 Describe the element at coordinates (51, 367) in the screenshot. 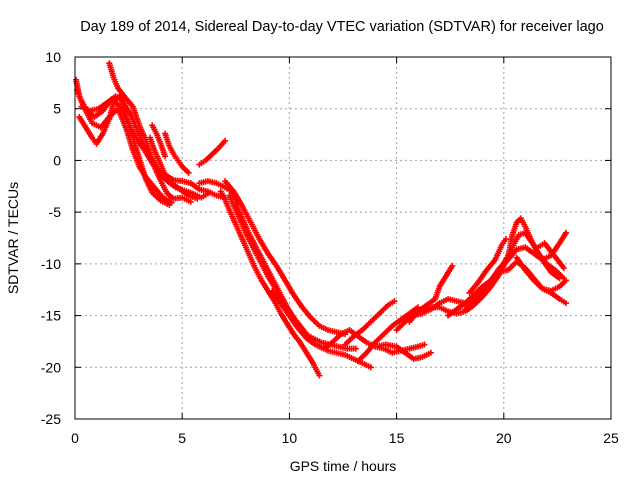

I see `y-tick-label: -20` at that location.